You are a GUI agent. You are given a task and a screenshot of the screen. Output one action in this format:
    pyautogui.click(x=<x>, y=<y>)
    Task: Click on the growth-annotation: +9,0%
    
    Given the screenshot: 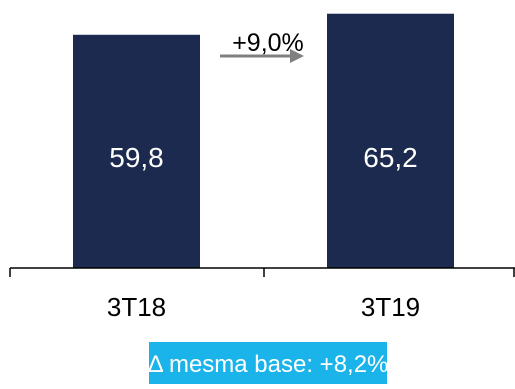 What is the action you would take?
    pyautogui.click(x=262, y=46)
    